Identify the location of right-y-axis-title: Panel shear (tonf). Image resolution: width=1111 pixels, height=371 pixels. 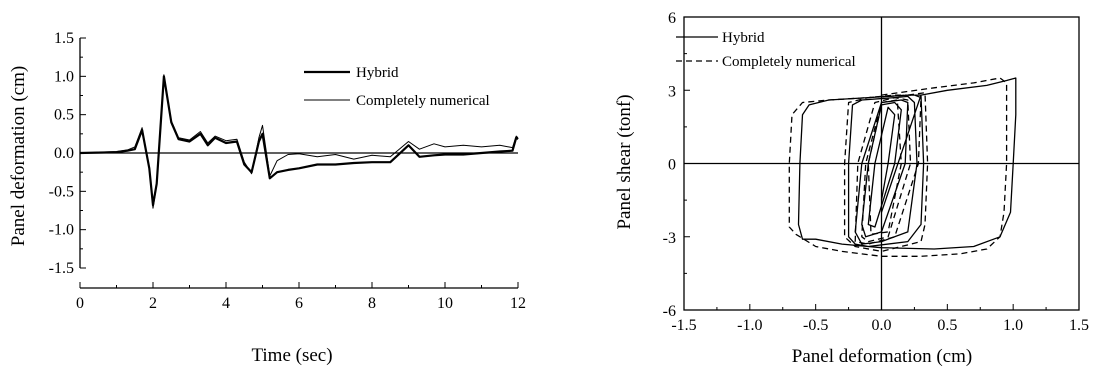
(624, 161).